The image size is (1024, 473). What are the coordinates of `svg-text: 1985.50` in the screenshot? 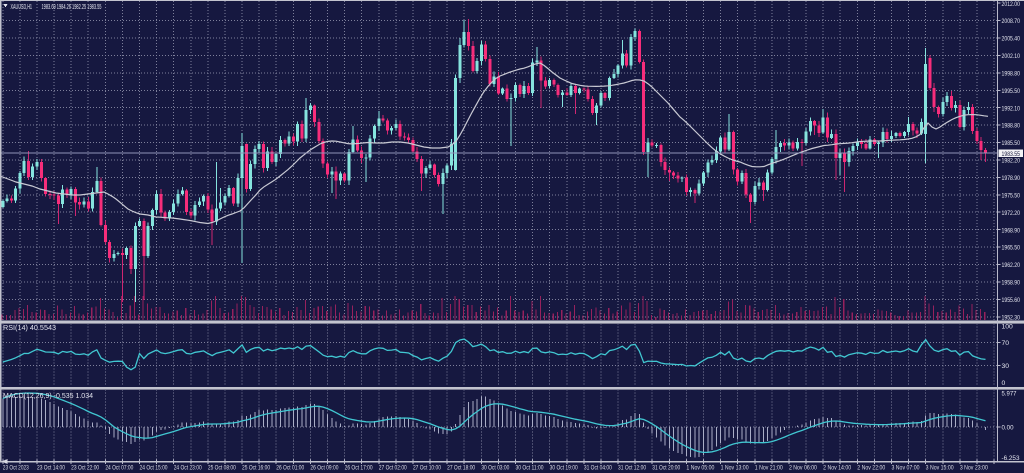 It's located at (1011, 143).